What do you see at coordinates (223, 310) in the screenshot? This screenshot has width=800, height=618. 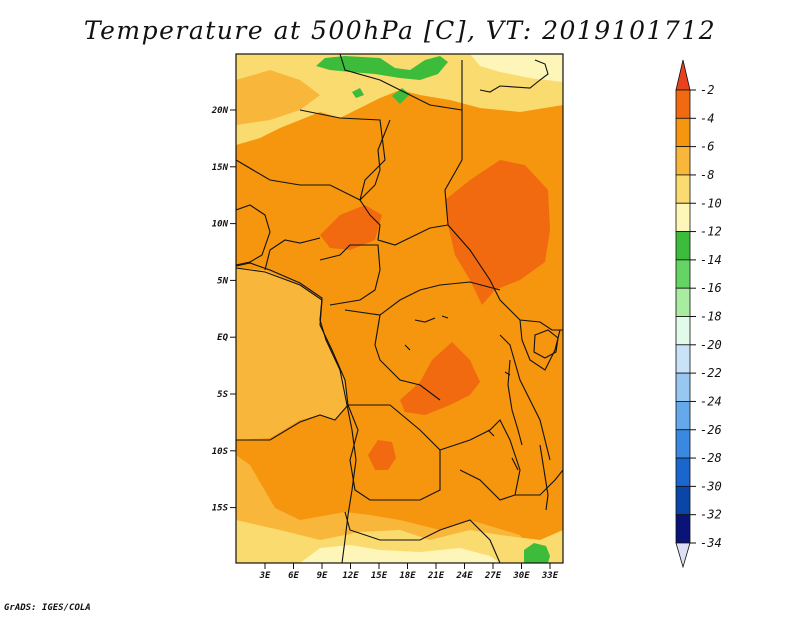 I see `y-axis: 20N 15N 10N 5N EQ 5S 10S 15S` at bounding box center [223, 310].